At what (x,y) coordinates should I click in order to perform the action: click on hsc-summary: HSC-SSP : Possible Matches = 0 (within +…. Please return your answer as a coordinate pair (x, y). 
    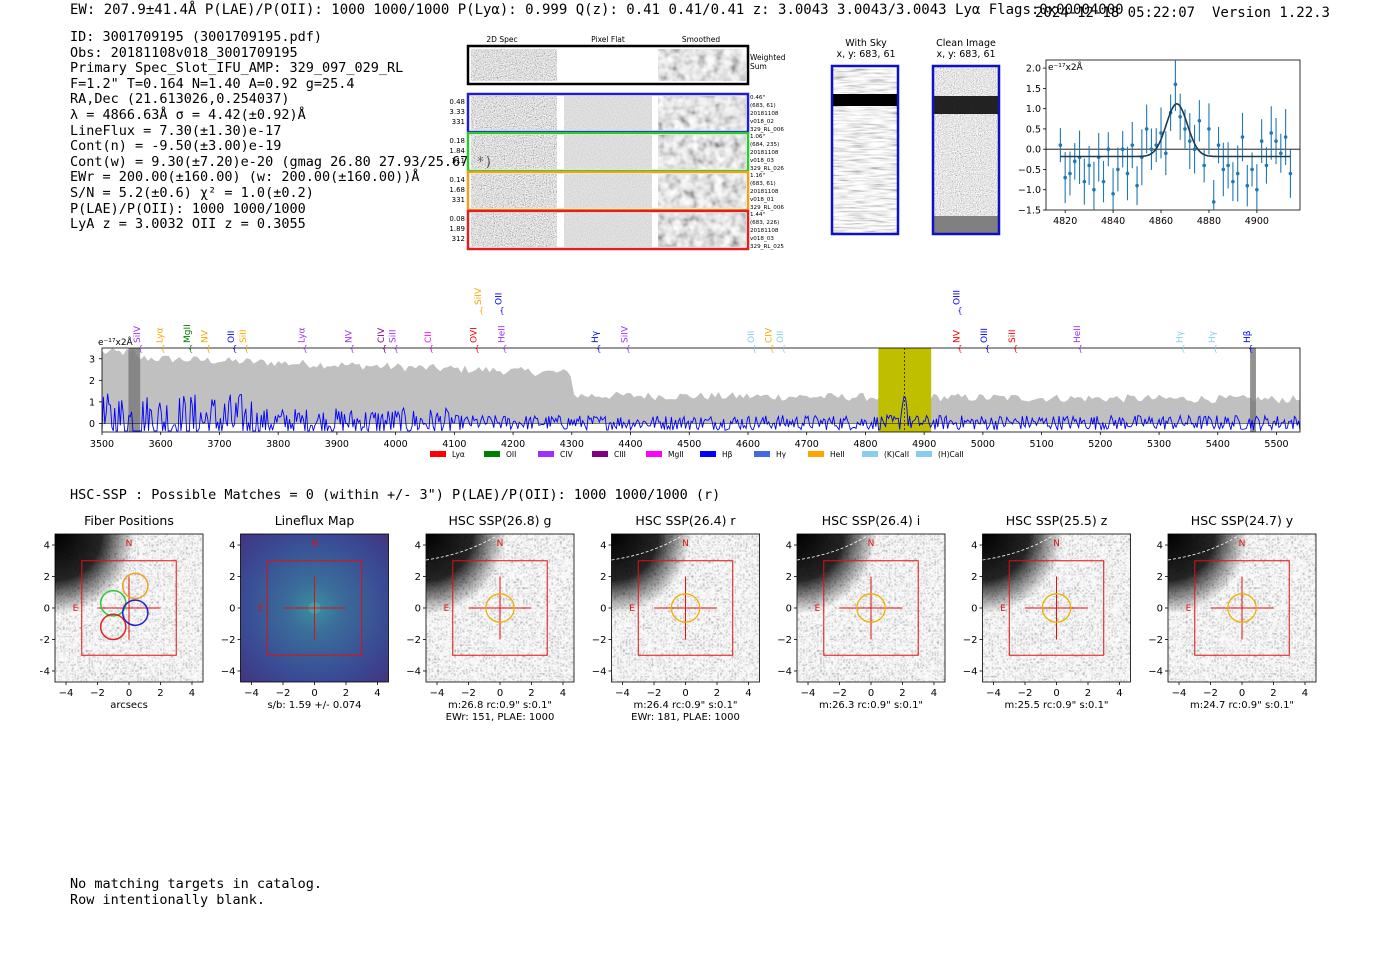
    Looking at the image, I should click on (395, 495).